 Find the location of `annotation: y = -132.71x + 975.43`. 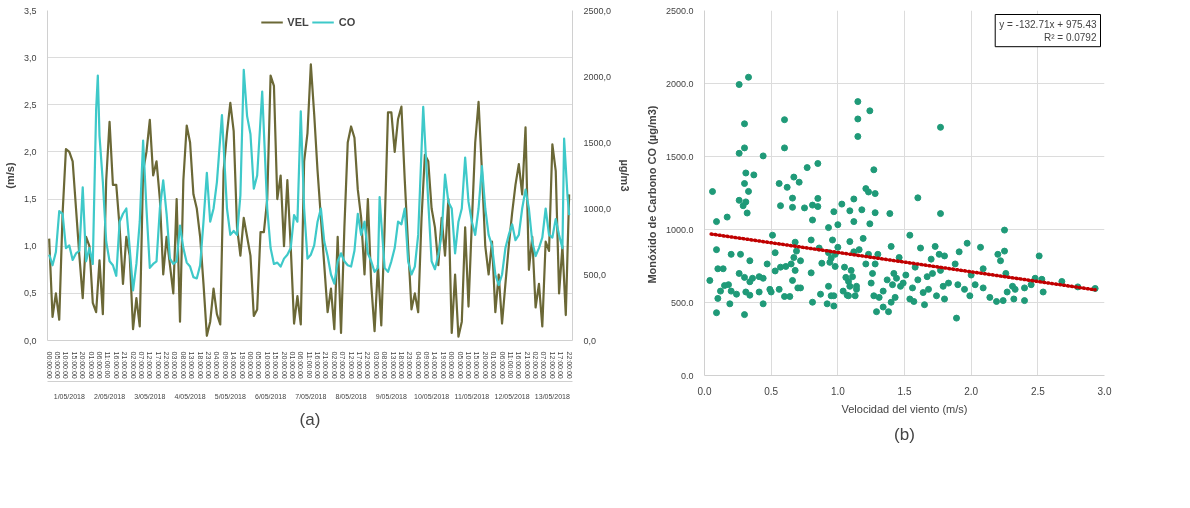

annotation: y = -132.71x + 975.43 is located at coordinates (1048, 24).